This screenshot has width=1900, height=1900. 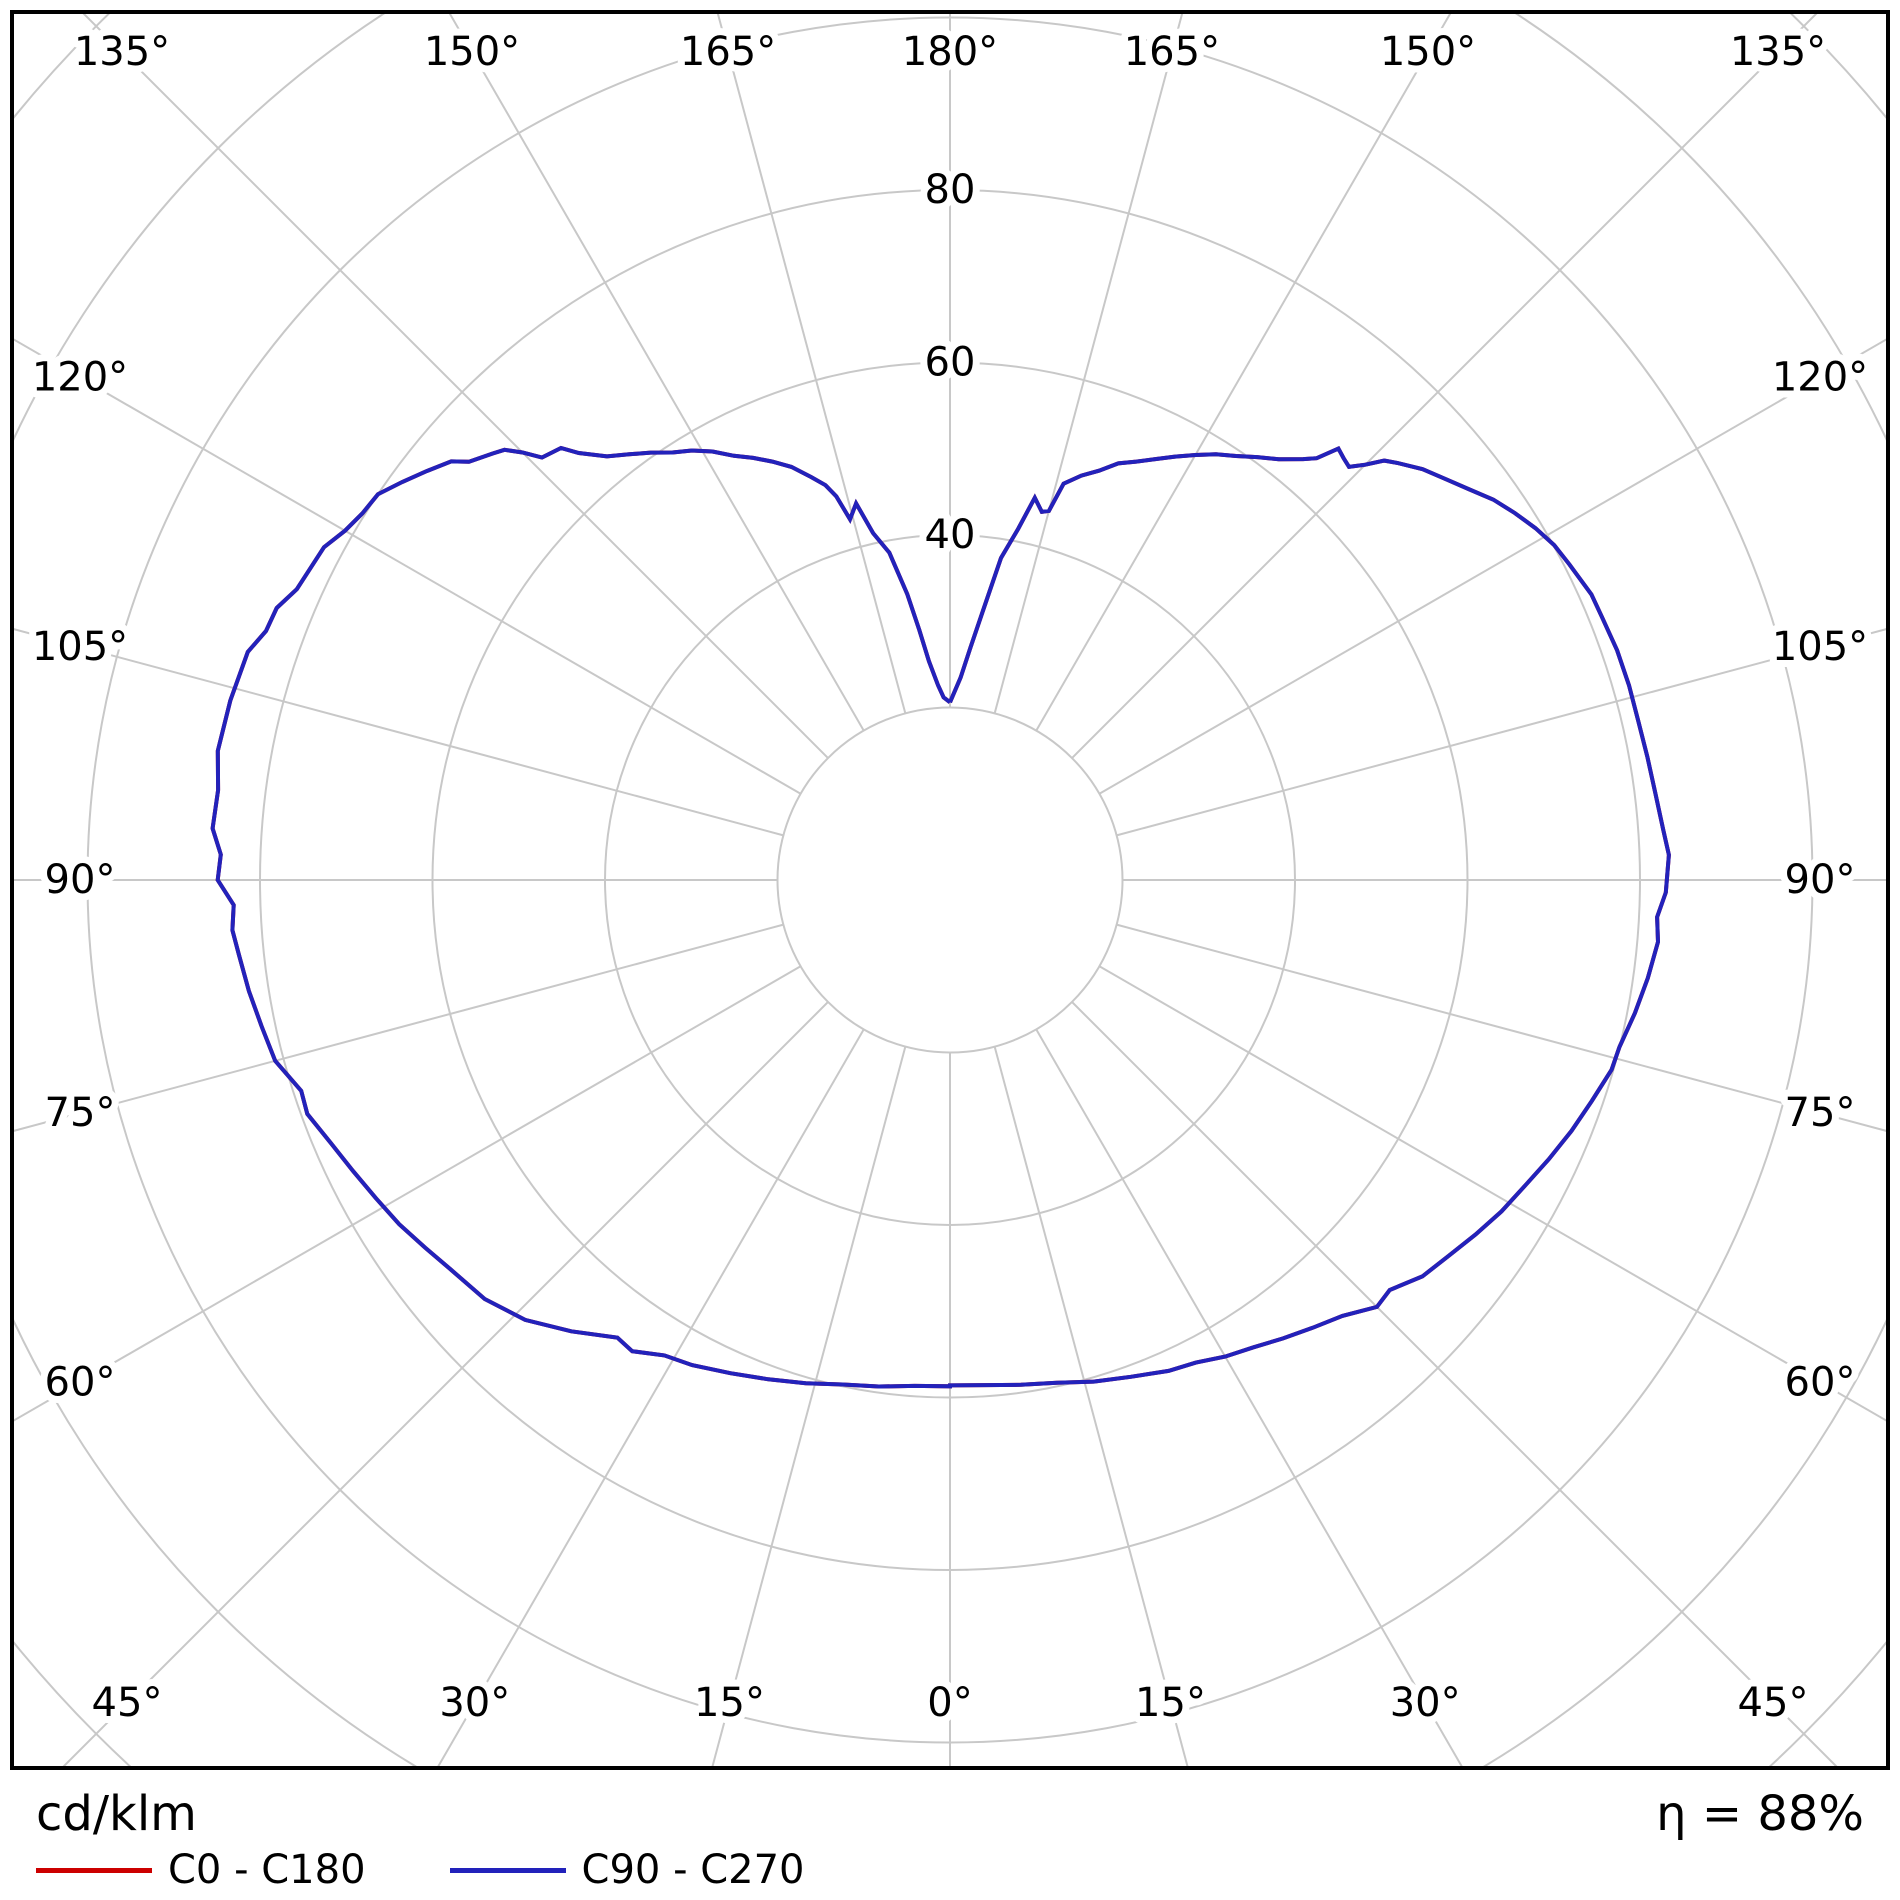 I want to click on grid-ring, so click(x=950, y=880).